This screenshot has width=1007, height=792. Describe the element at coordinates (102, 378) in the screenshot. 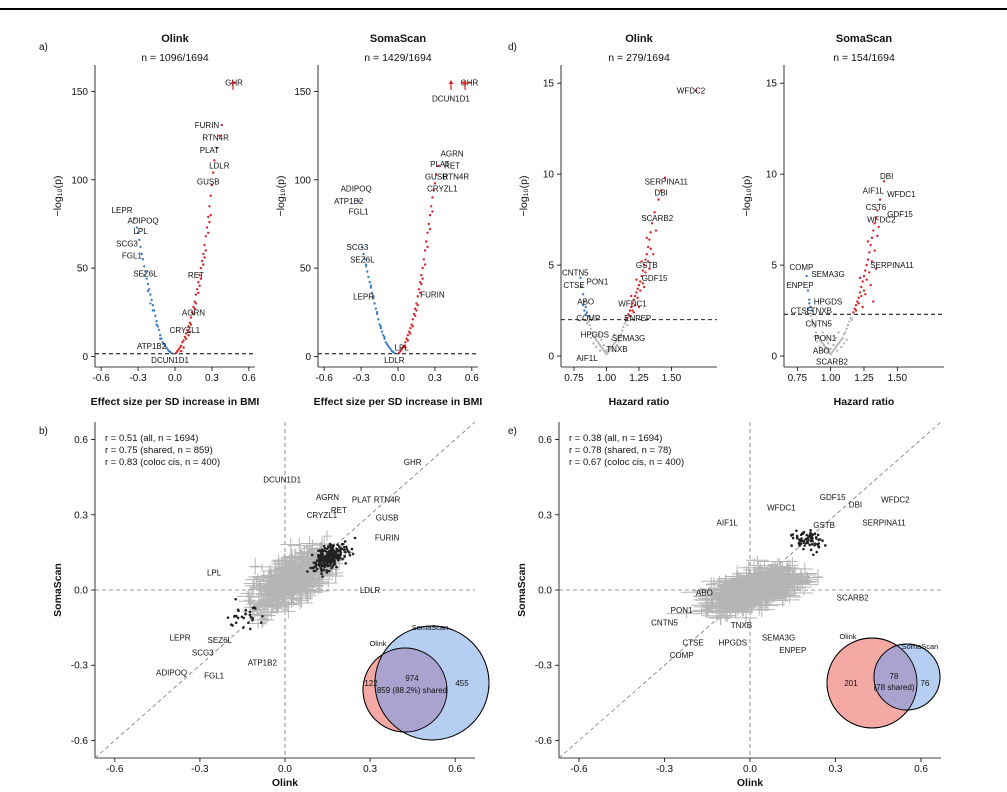

I see `x-tick-label: -0.6` at that location.